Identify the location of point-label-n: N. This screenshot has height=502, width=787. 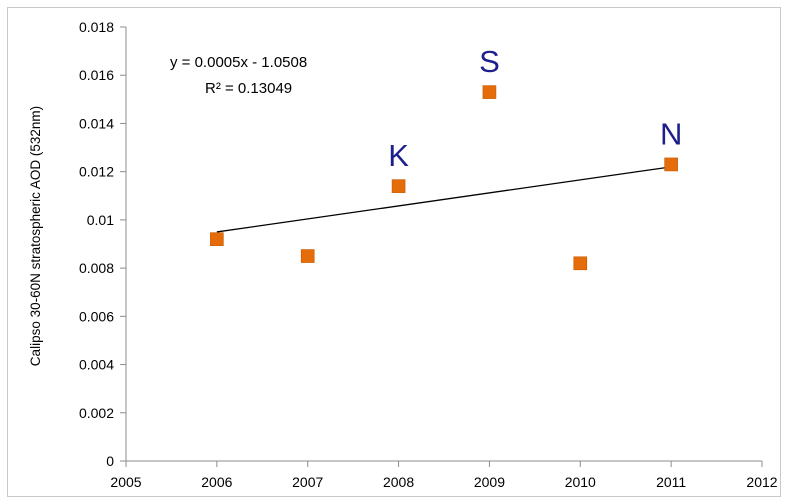
(671, 133).